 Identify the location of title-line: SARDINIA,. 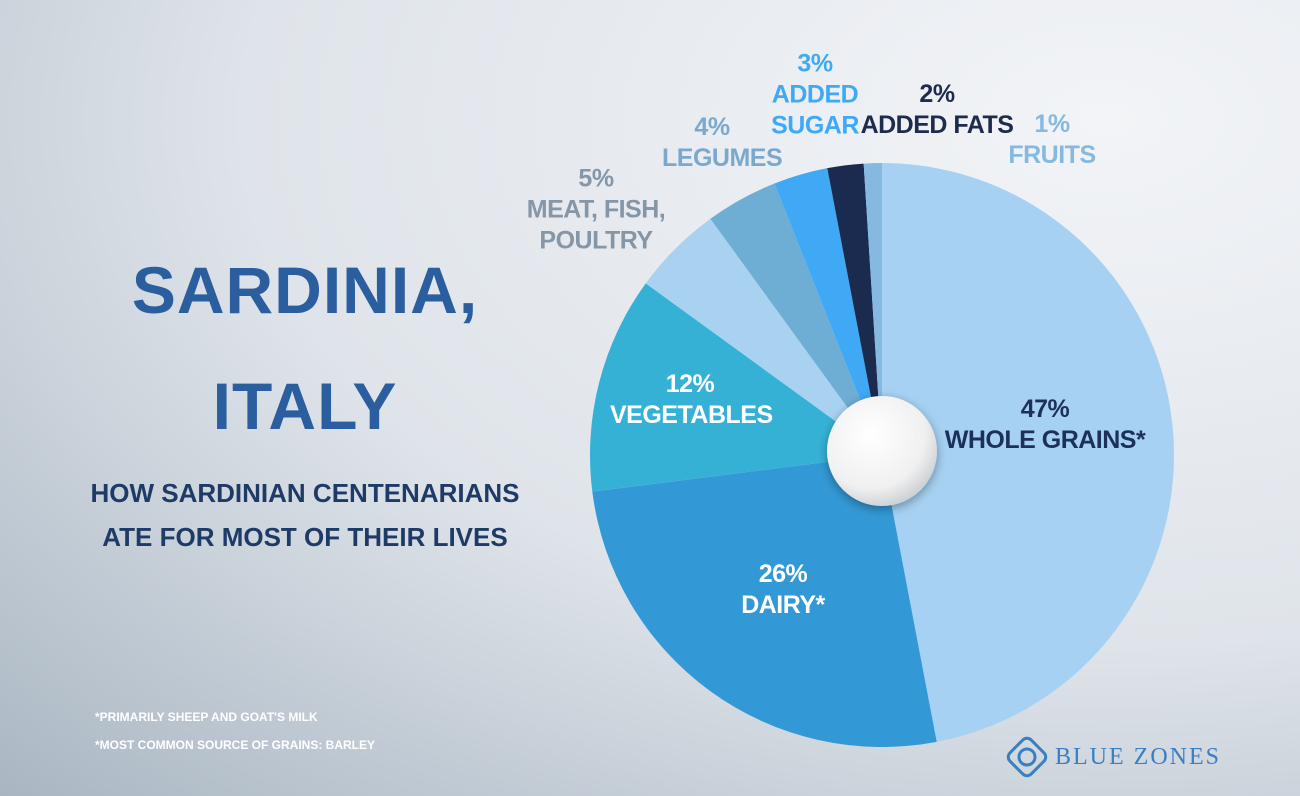
(305, 290).